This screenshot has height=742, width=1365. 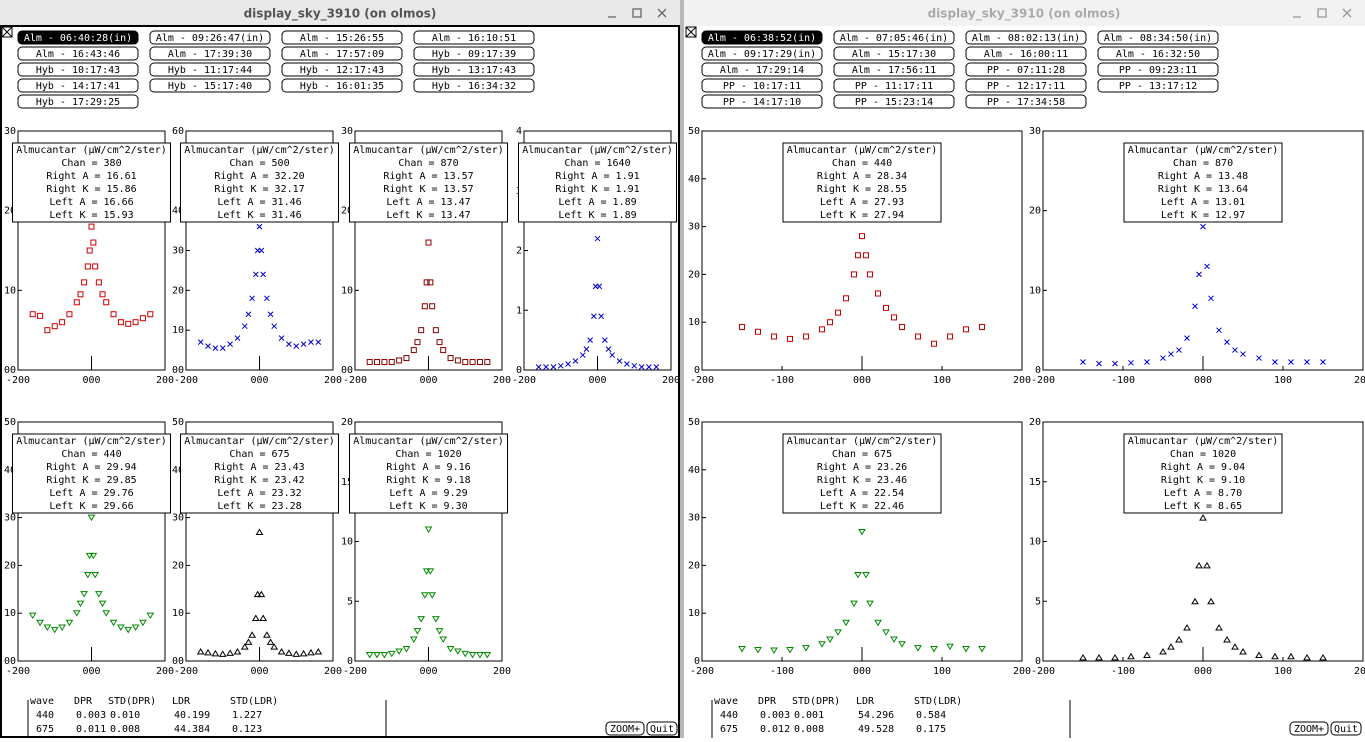 I want to click on button-label: PP - 11:17:11, so click(x=894, y=86).